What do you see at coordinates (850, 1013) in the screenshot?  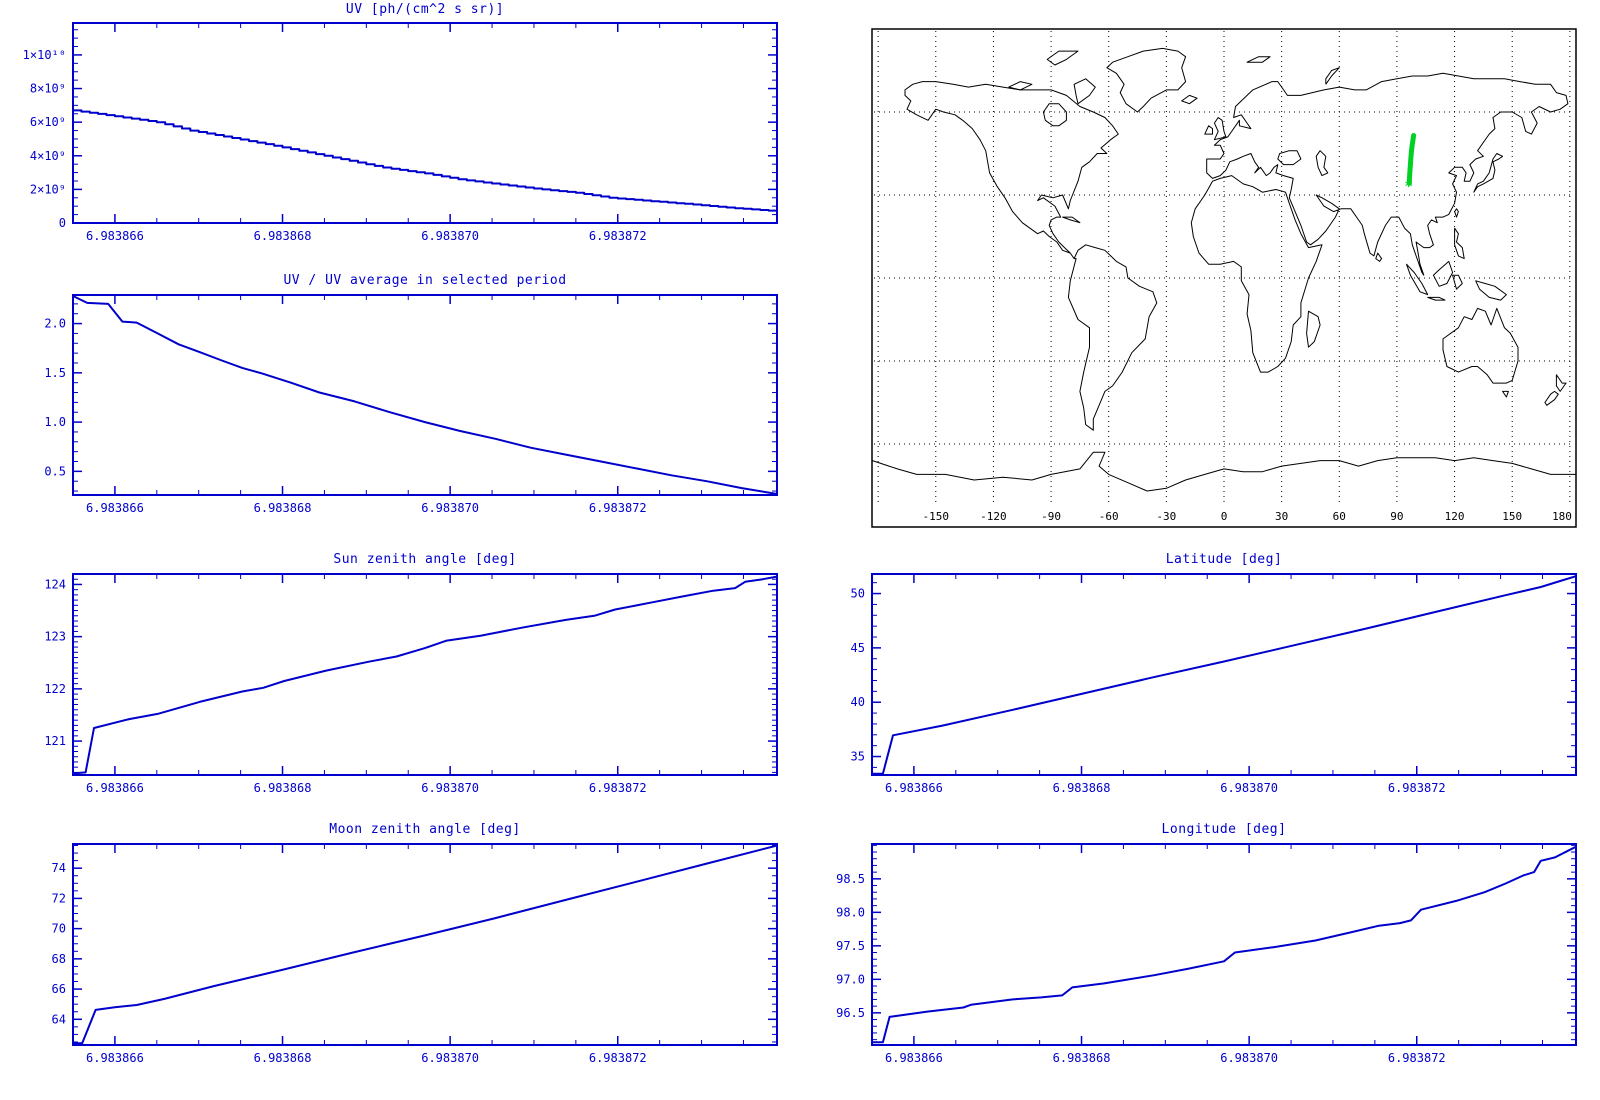 I see `y-tick-label: 96.5` at bounding box center [850, 1013].